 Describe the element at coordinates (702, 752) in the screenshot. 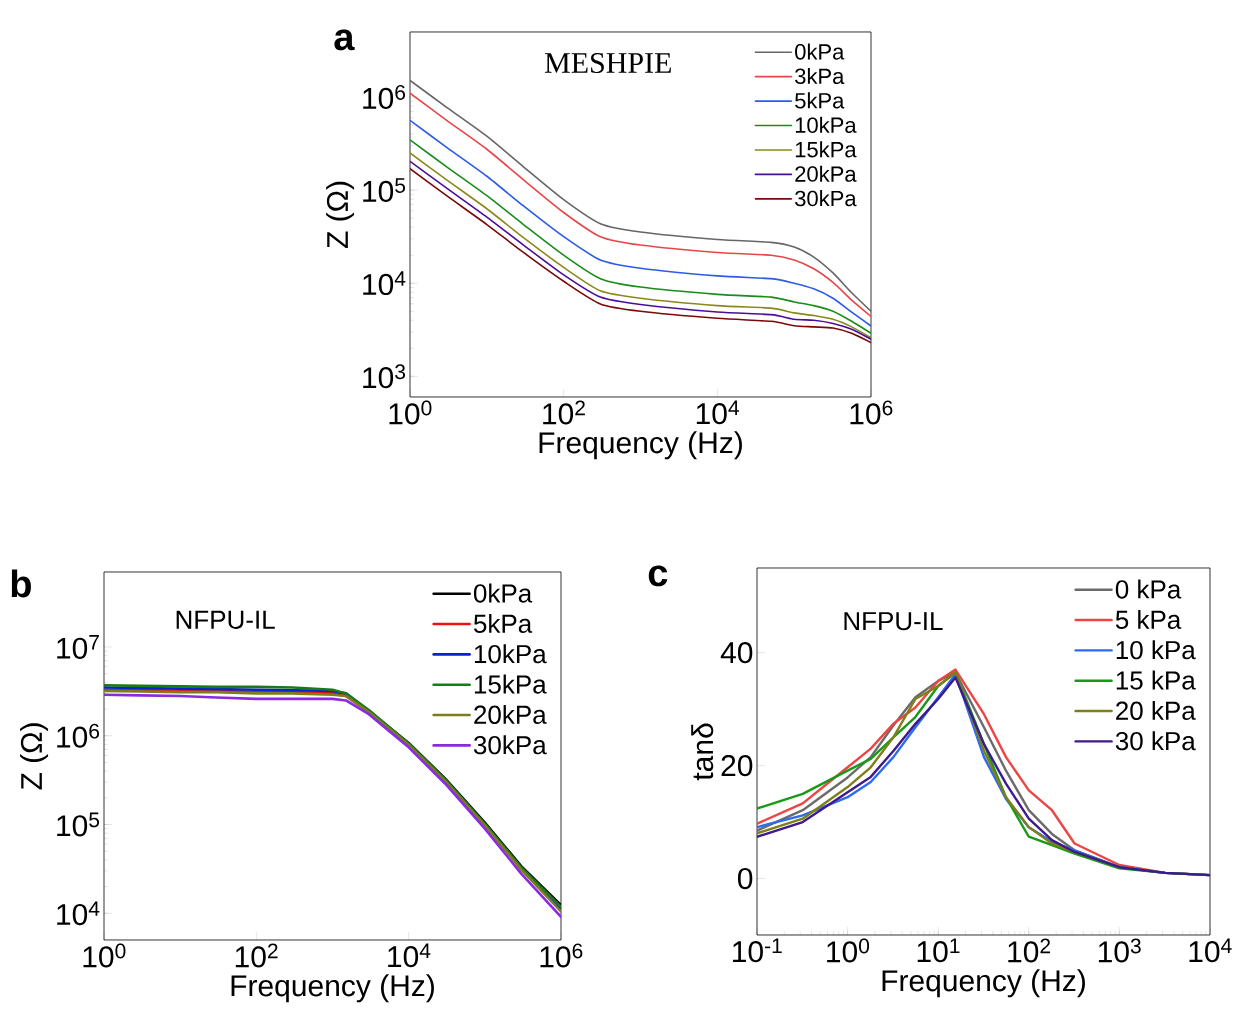

I see `y-axis-title: tanδ` at that location.